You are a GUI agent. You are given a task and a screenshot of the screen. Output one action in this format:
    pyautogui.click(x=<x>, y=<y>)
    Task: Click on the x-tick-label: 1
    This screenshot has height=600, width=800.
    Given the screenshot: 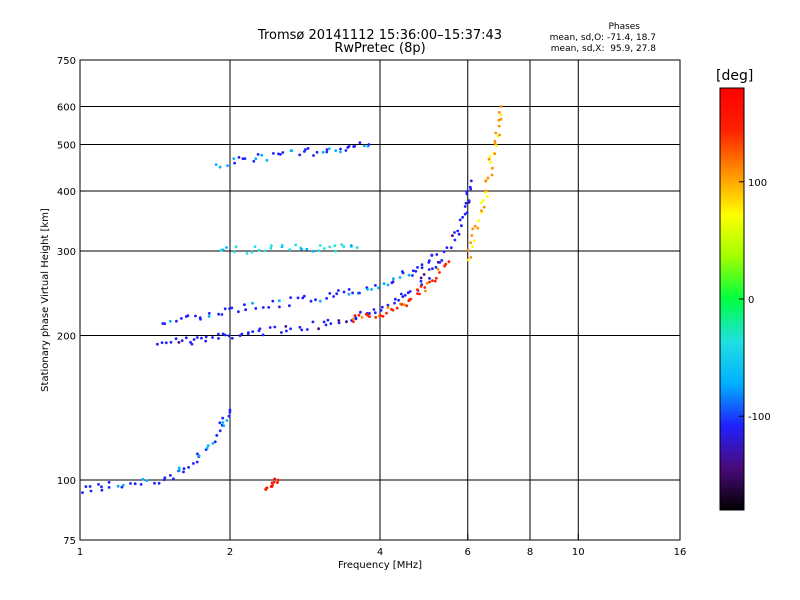 What is the action you would take?
    pyautogui.click(x=80, y=552)
    